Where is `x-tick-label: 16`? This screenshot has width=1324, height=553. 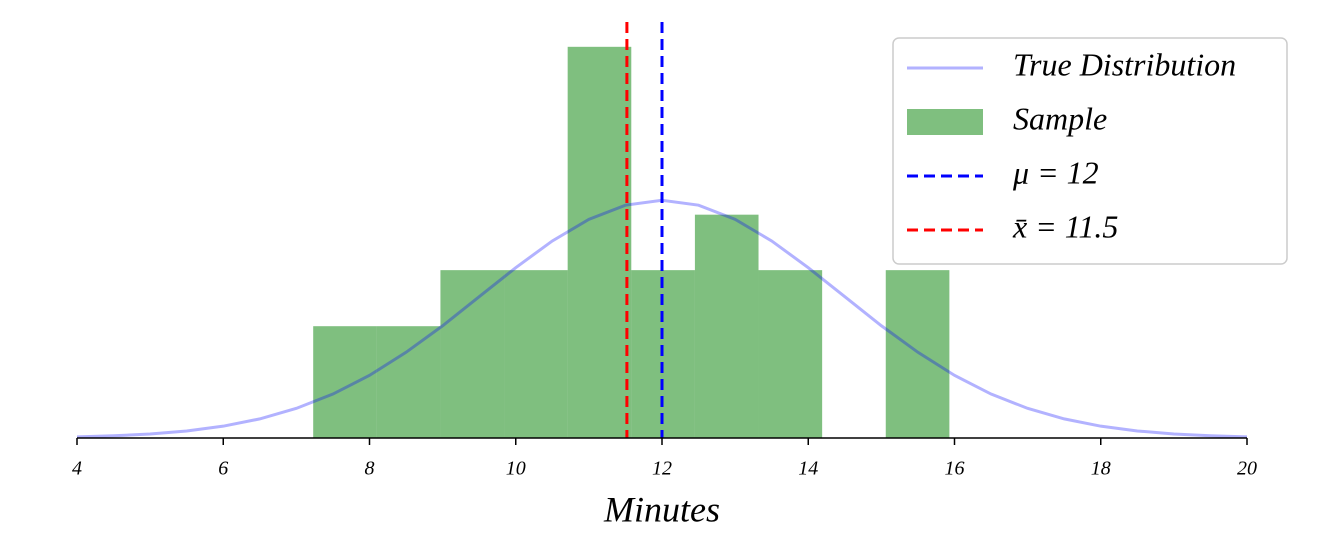
x-tick-label: 16 is located at coordinates (955, 469).